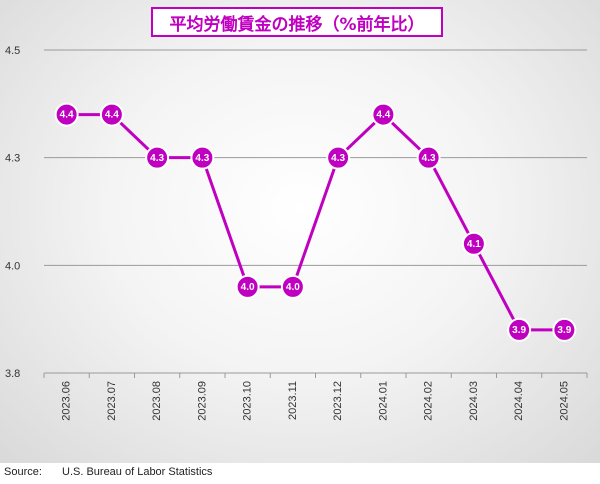  I want to click on source-label: Source:, so click(23, 472).